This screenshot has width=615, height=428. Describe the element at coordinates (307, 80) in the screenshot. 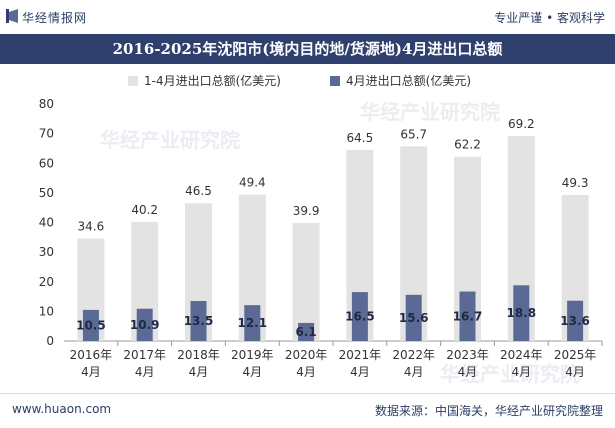

I see `chart-legend: 1-4月进出口总额(亿美元) 4月进出口总额(亿美元)` at that location.